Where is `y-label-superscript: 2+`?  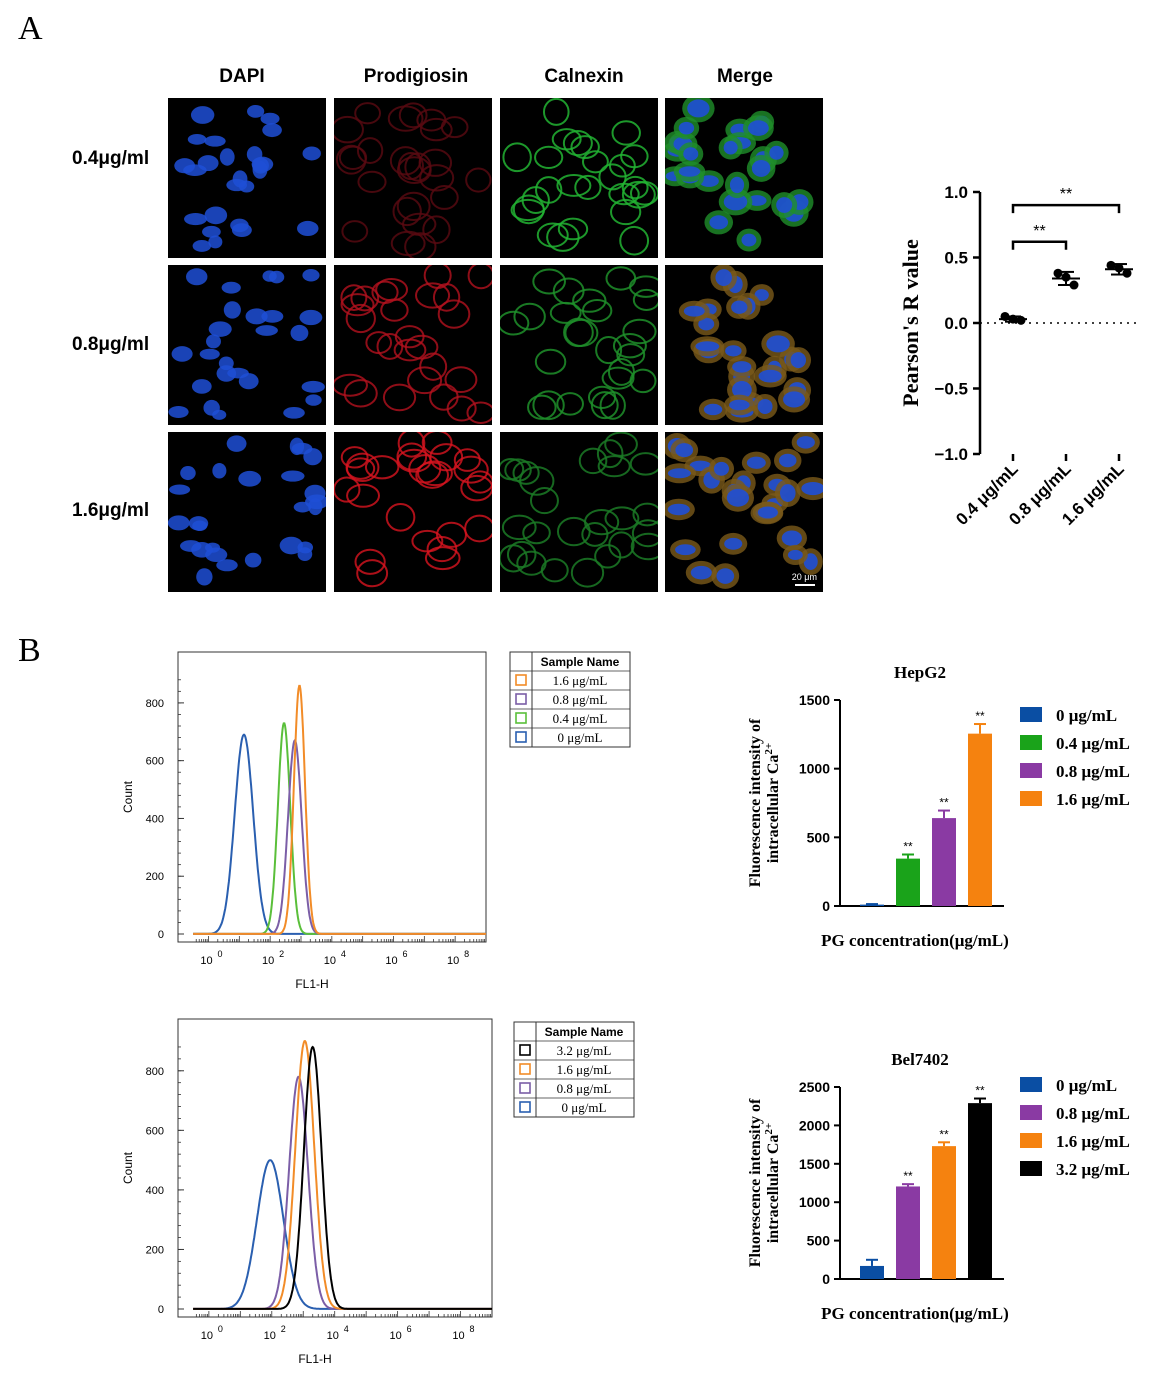 y-label-superscript: 2+ is located at coordinates (769, 1129).